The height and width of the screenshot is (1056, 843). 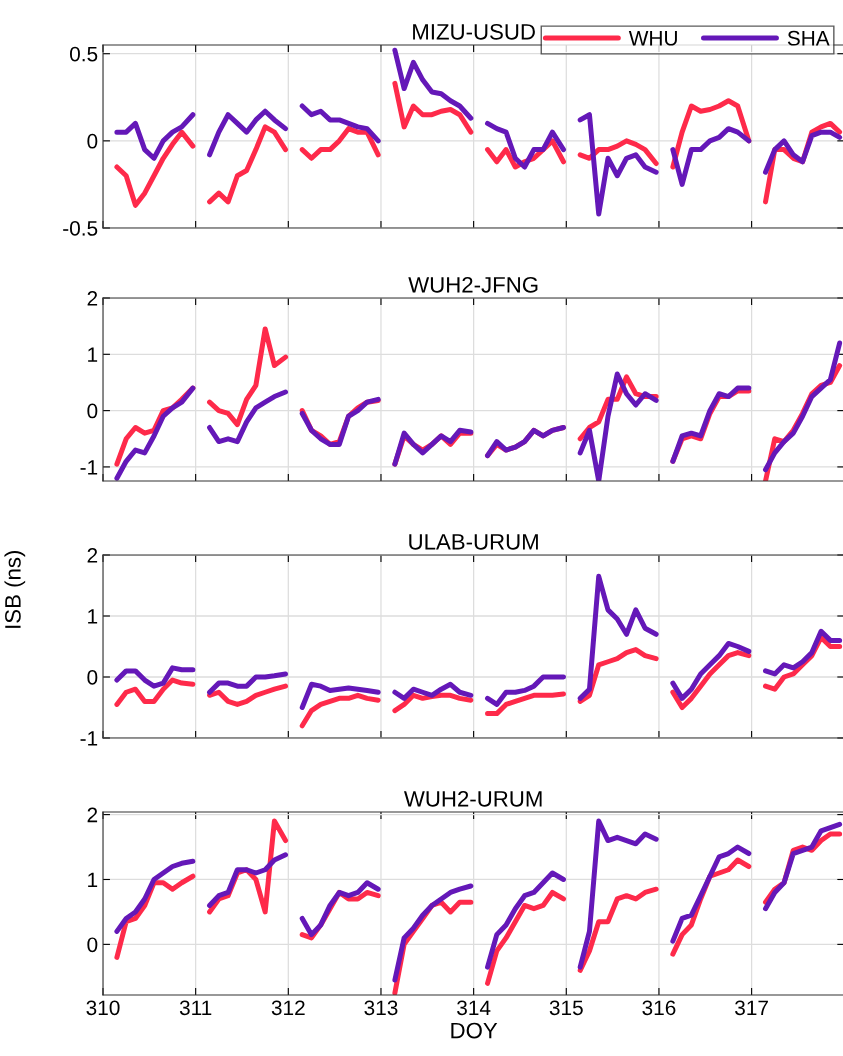 What do you see at coordinates (381, 1008) in the screenshot?
I see `x-tick-label: 313` at bounding box center [381, 1008].